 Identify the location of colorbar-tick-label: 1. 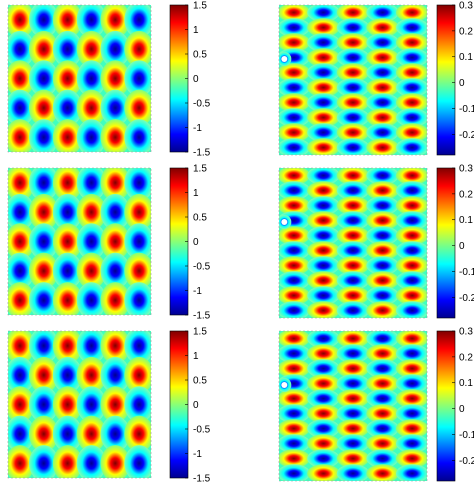
(196, 30).